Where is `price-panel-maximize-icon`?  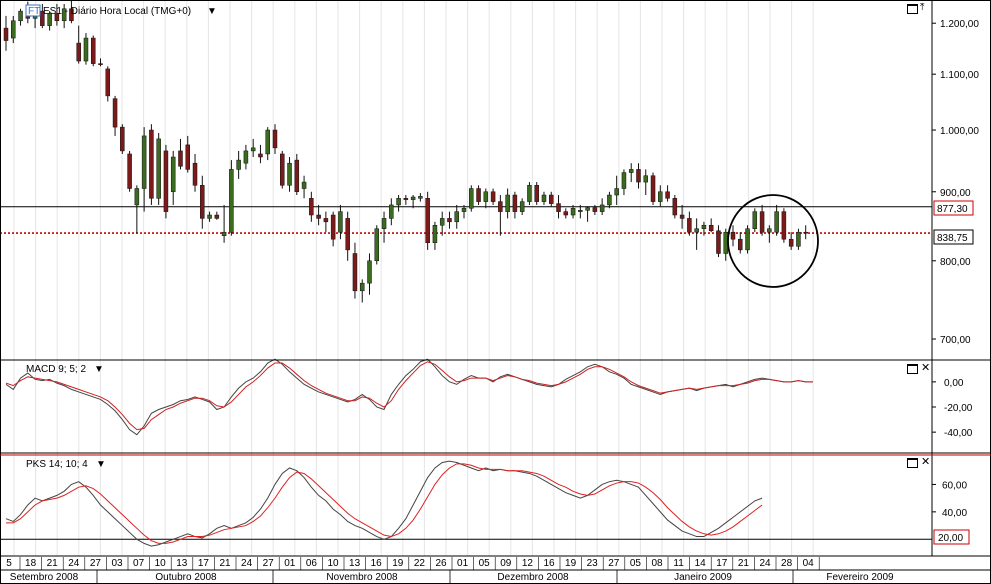
price-panel-maximize-icon is located at coordinates (912, 9).